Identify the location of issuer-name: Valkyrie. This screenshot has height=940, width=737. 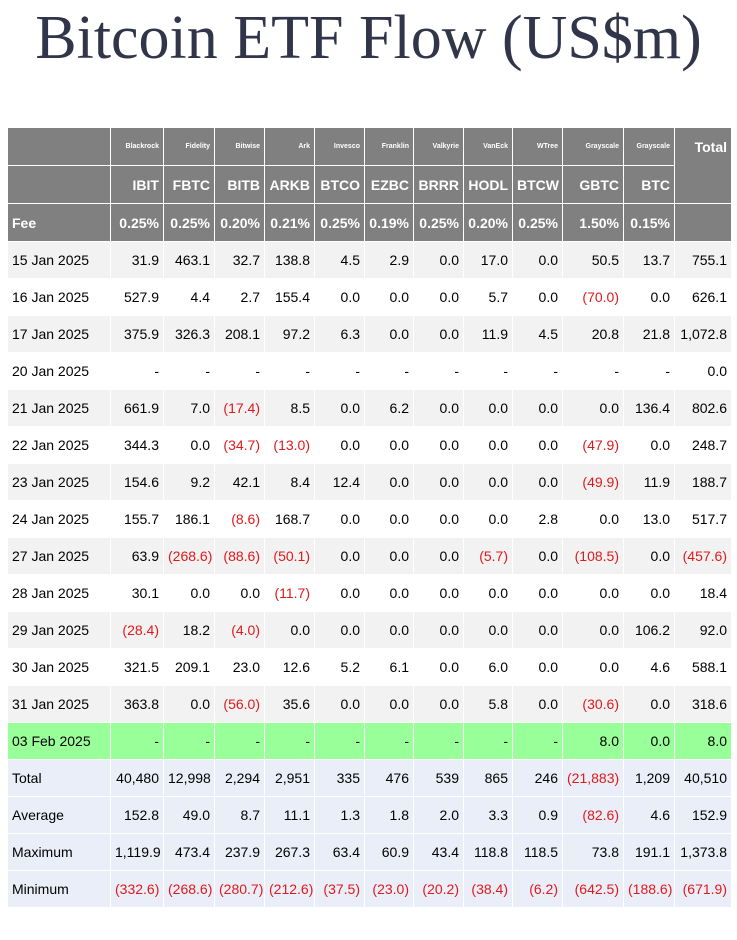
(438, 146).